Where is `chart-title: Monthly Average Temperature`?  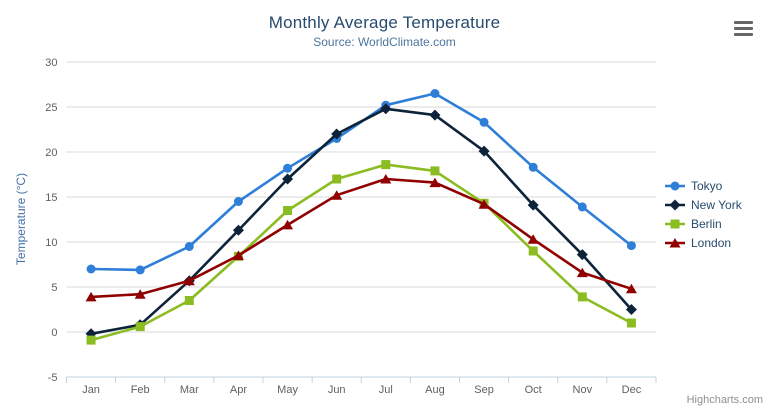
chart-title: Monthly Average Temperature is located at coordinates (384, 22).